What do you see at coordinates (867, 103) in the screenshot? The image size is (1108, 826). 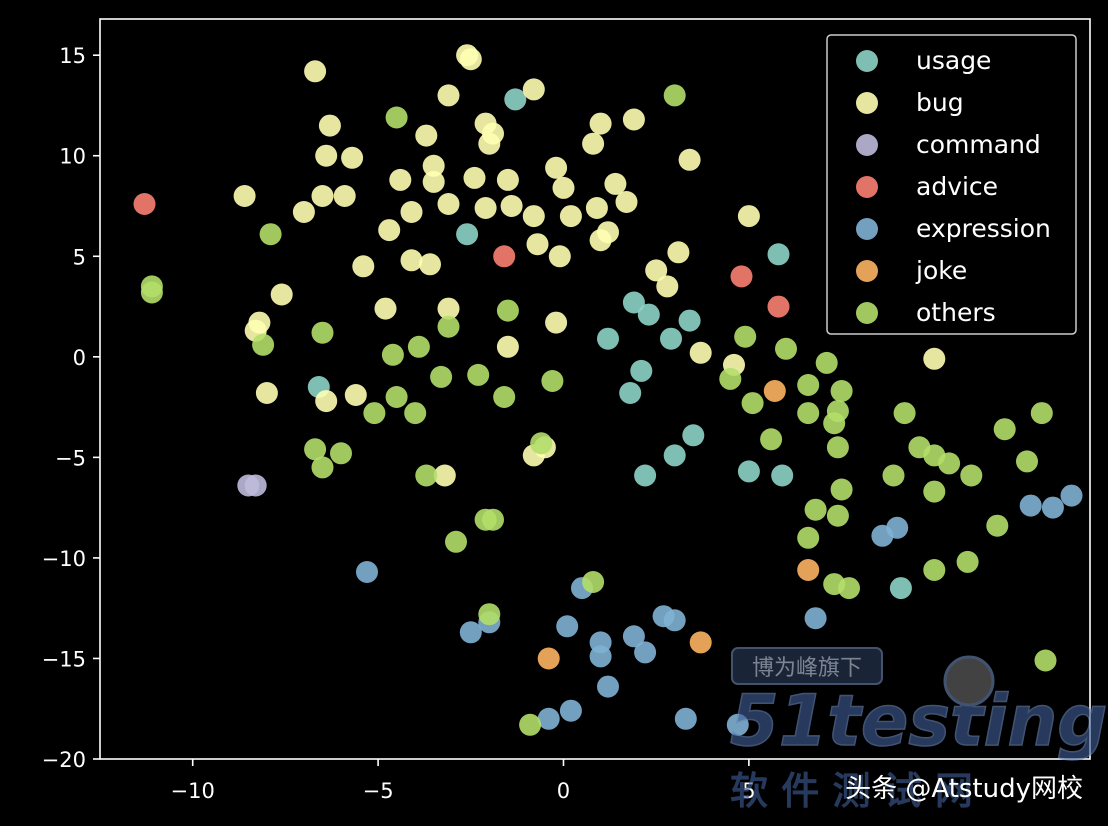 I see `legend-marker-bug` at bounding box center [867, 103].